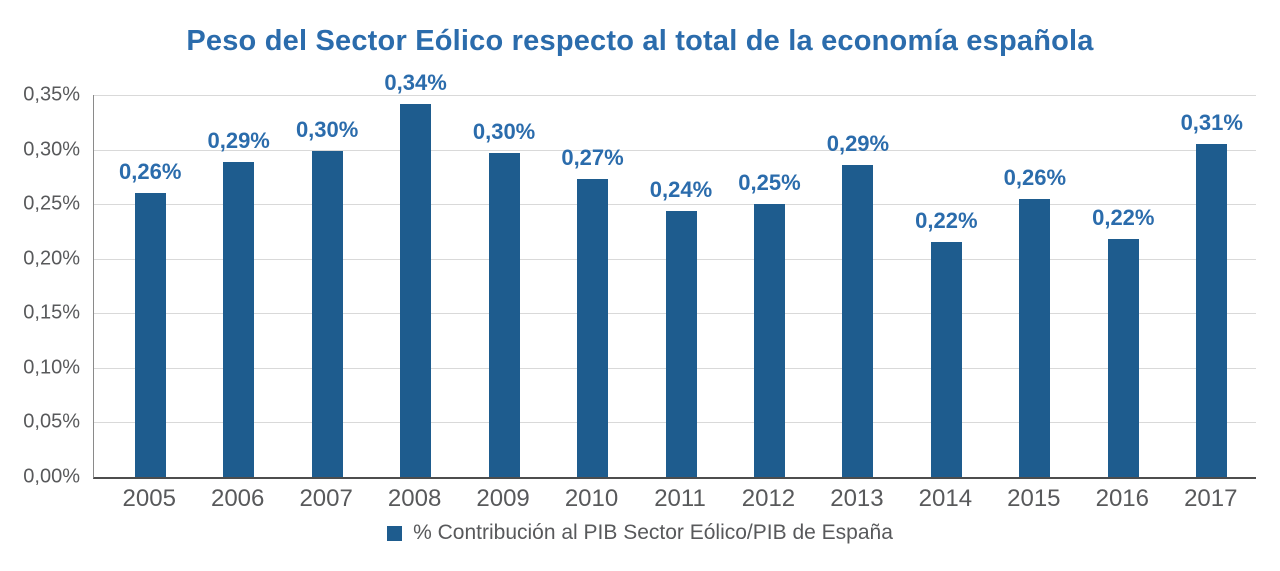  What do you see at coordinates (149, 498) in the screenshot?
I see `x-tick-label-2005: 2005` at bounding box center [149, 498].